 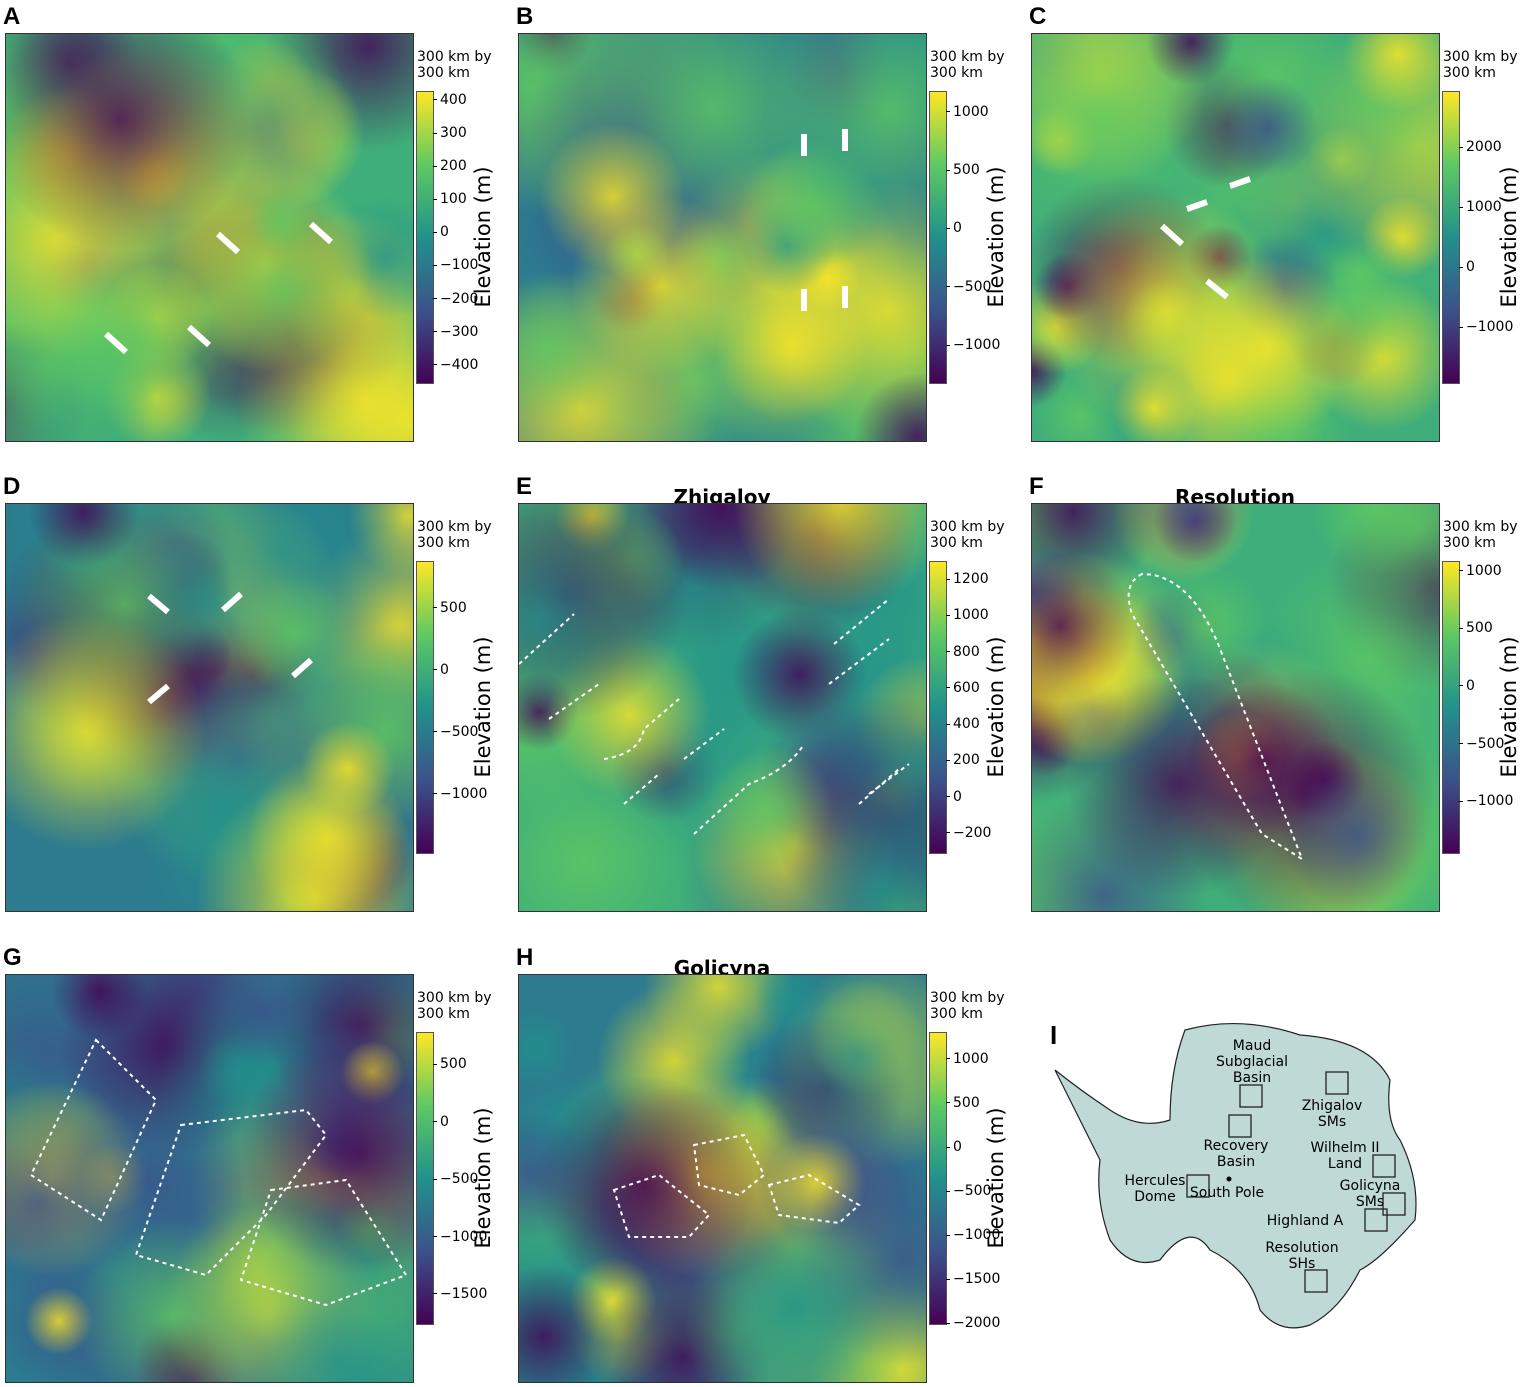 I want to click on region-label: Recovery Basin, so click(x=1236, y=1154).